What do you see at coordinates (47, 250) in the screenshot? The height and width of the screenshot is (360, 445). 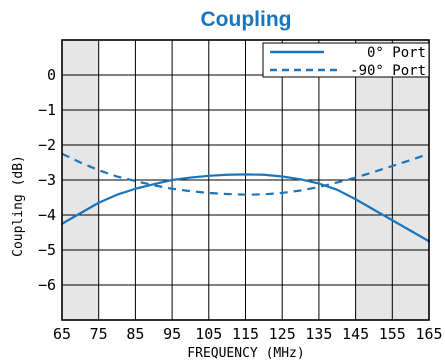 I see `y-tick-label-5: −5` at bounding box center [47, 250].